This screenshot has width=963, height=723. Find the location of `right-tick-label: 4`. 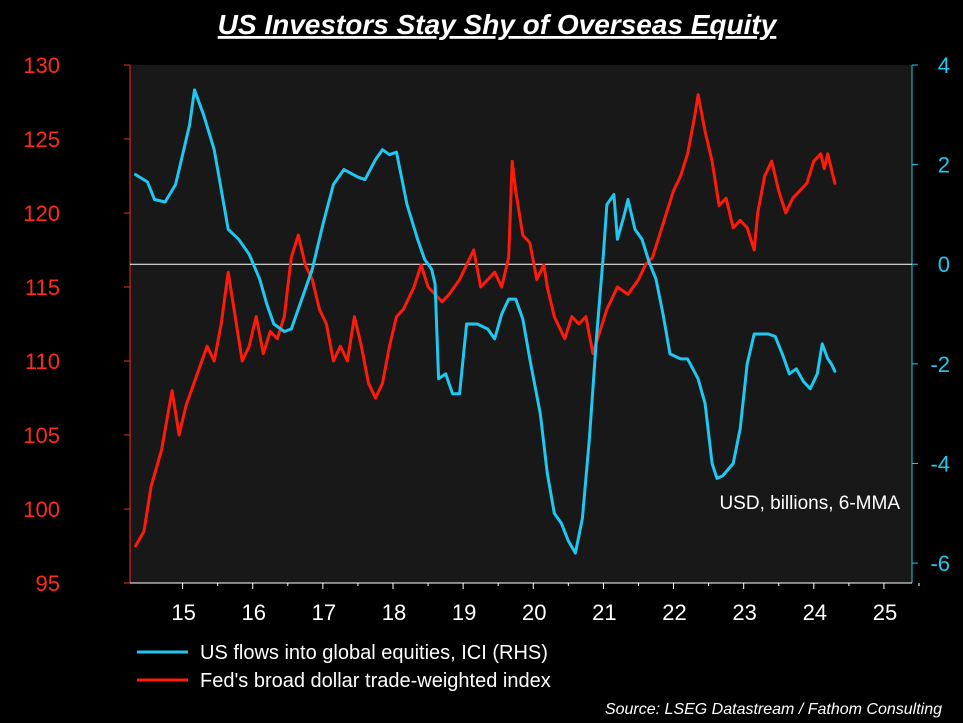

right-tick-label: 4 is located at coordinates (944, 65).